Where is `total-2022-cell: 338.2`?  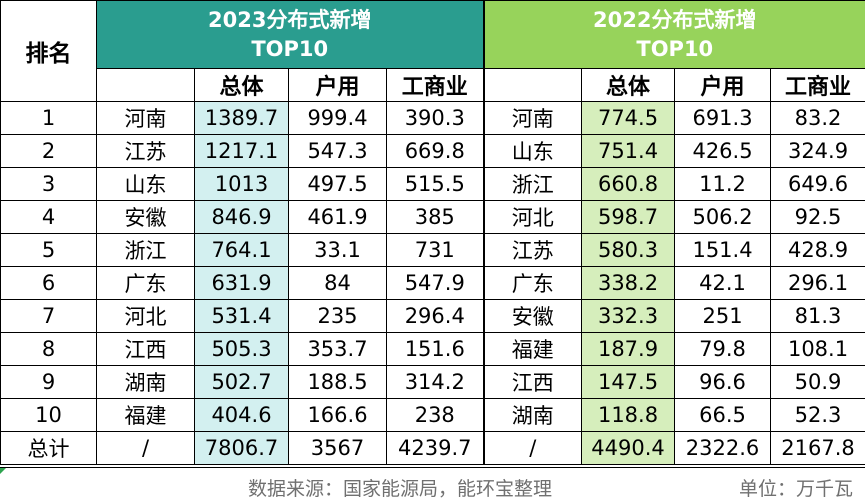
total-2022-cell: 338.2 is located at coordinates (628, 283).